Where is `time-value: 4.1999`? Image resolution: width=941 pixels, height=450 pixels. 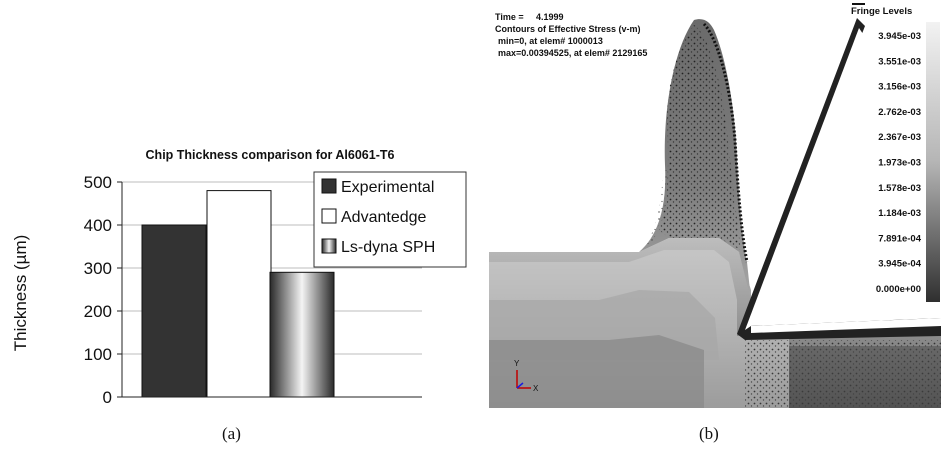
time-value: 4.1999 is located at coordinates (550, 17).